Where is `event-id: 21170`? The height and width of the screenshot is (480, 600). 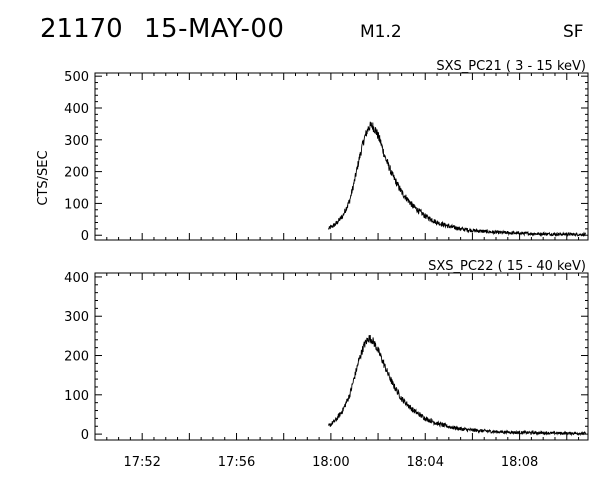
event-id: 21170 is located at coordinates (81, 29).